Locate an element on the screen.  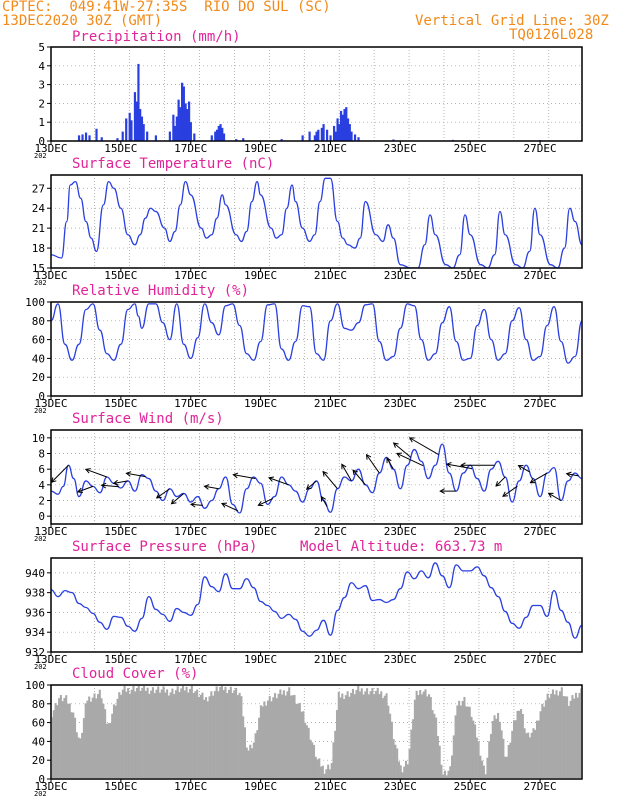
y-tick-label: 936 is located at coordinates (35, 612).